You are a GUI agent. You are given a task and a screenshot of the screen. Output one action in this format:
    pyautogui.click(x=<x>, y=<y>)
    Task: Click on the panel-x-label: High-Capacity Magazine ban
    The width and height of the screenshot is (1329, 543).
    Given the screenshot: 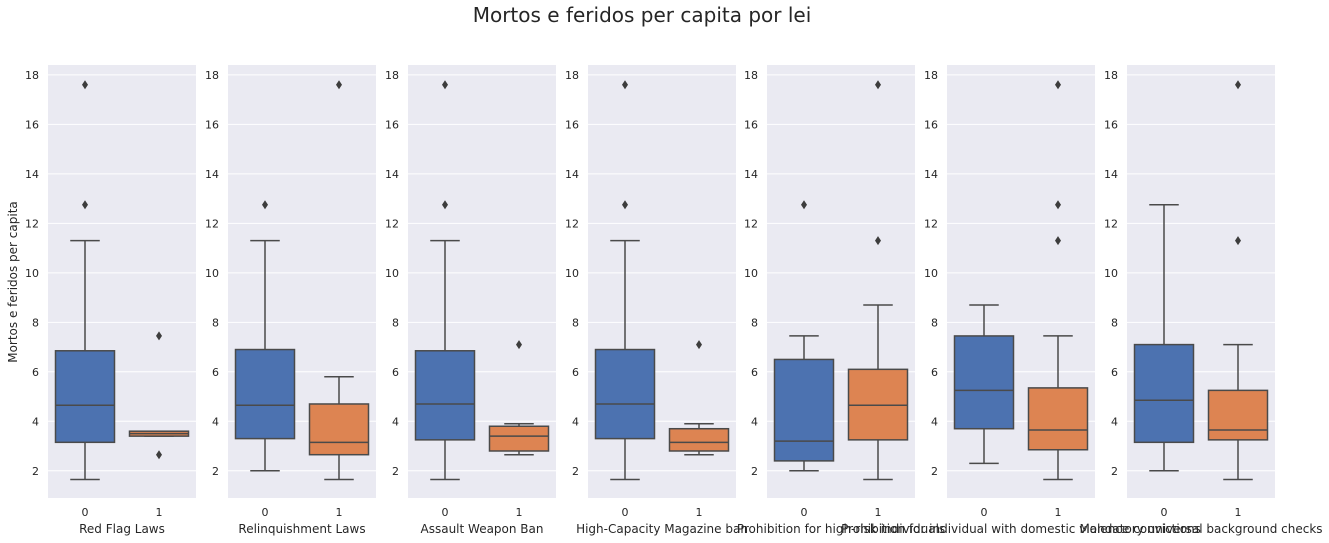 What is the action you would take?
    pyautogui.click(x=662, y=529)
    